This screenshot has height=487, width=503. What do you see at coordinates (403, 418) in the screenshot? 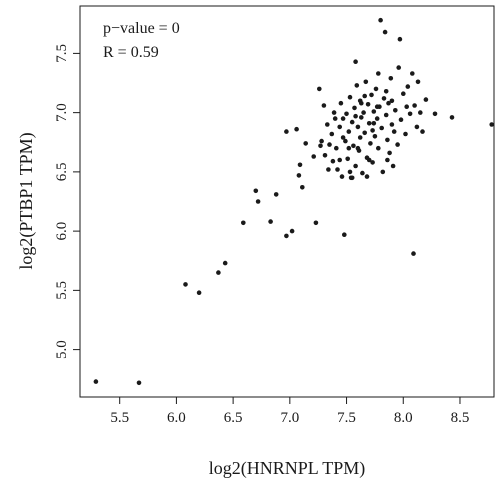
I see `x-tick-label: 8.0` at bounding box center [403, 418].